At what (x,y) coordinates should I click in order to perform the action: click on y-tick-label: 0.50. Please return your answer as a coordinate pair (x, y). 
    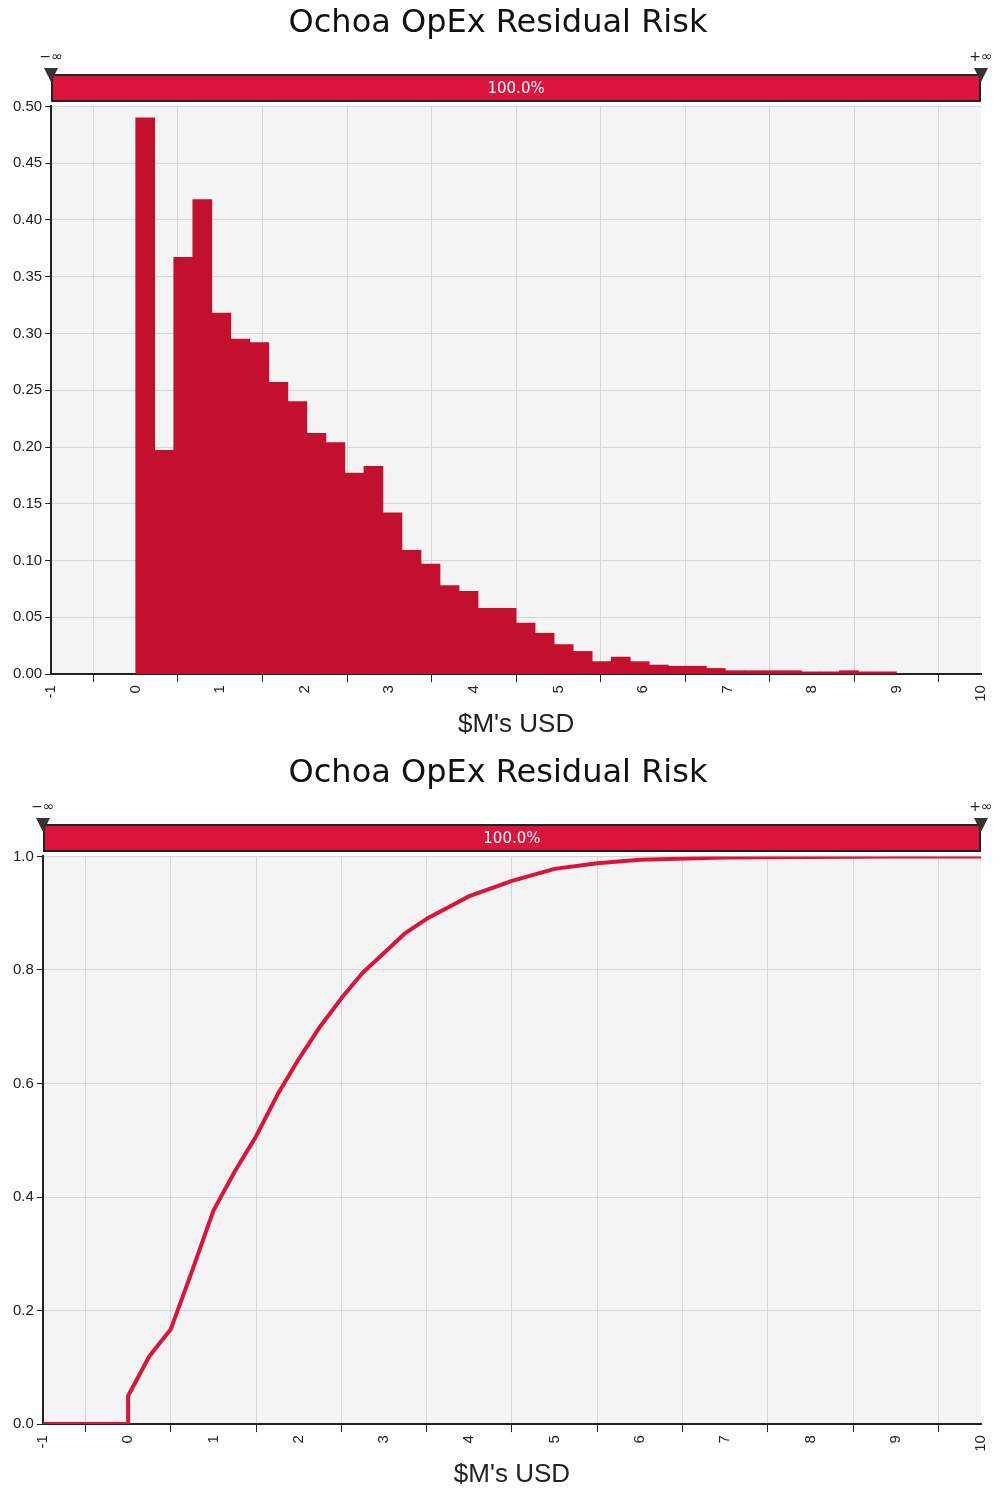
    Looking at the image, I should click on (27, 105).